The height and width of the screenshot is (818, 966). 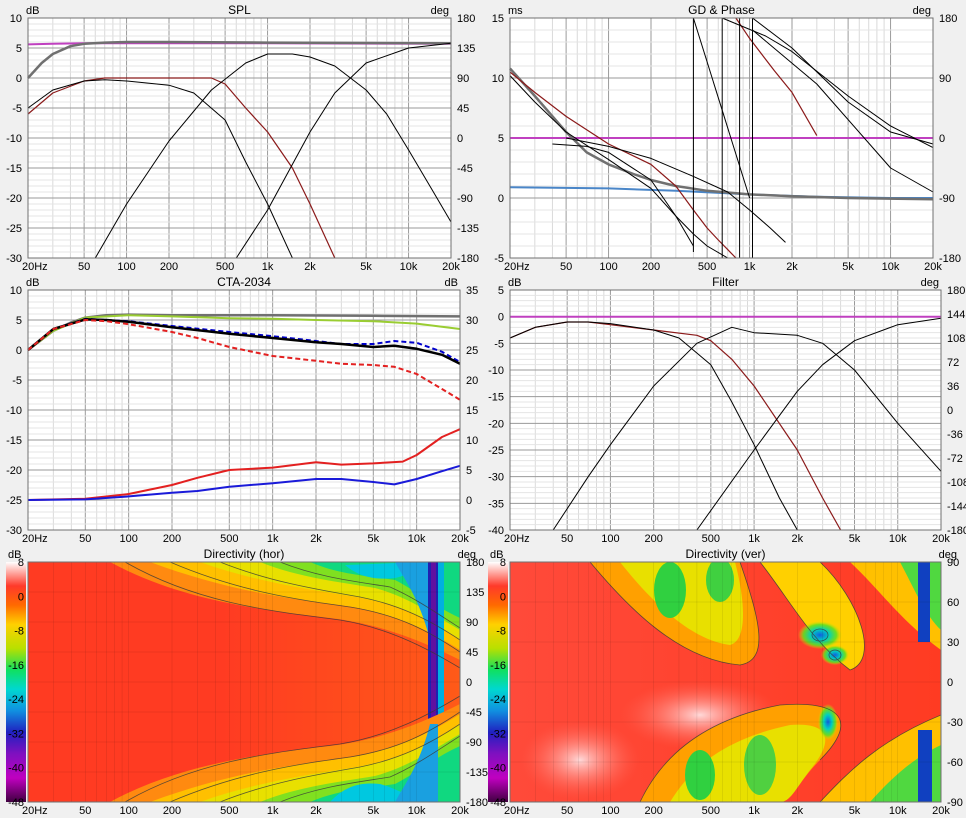 I want to click on y2-tick-label: 20, so click(x=472, y=381).